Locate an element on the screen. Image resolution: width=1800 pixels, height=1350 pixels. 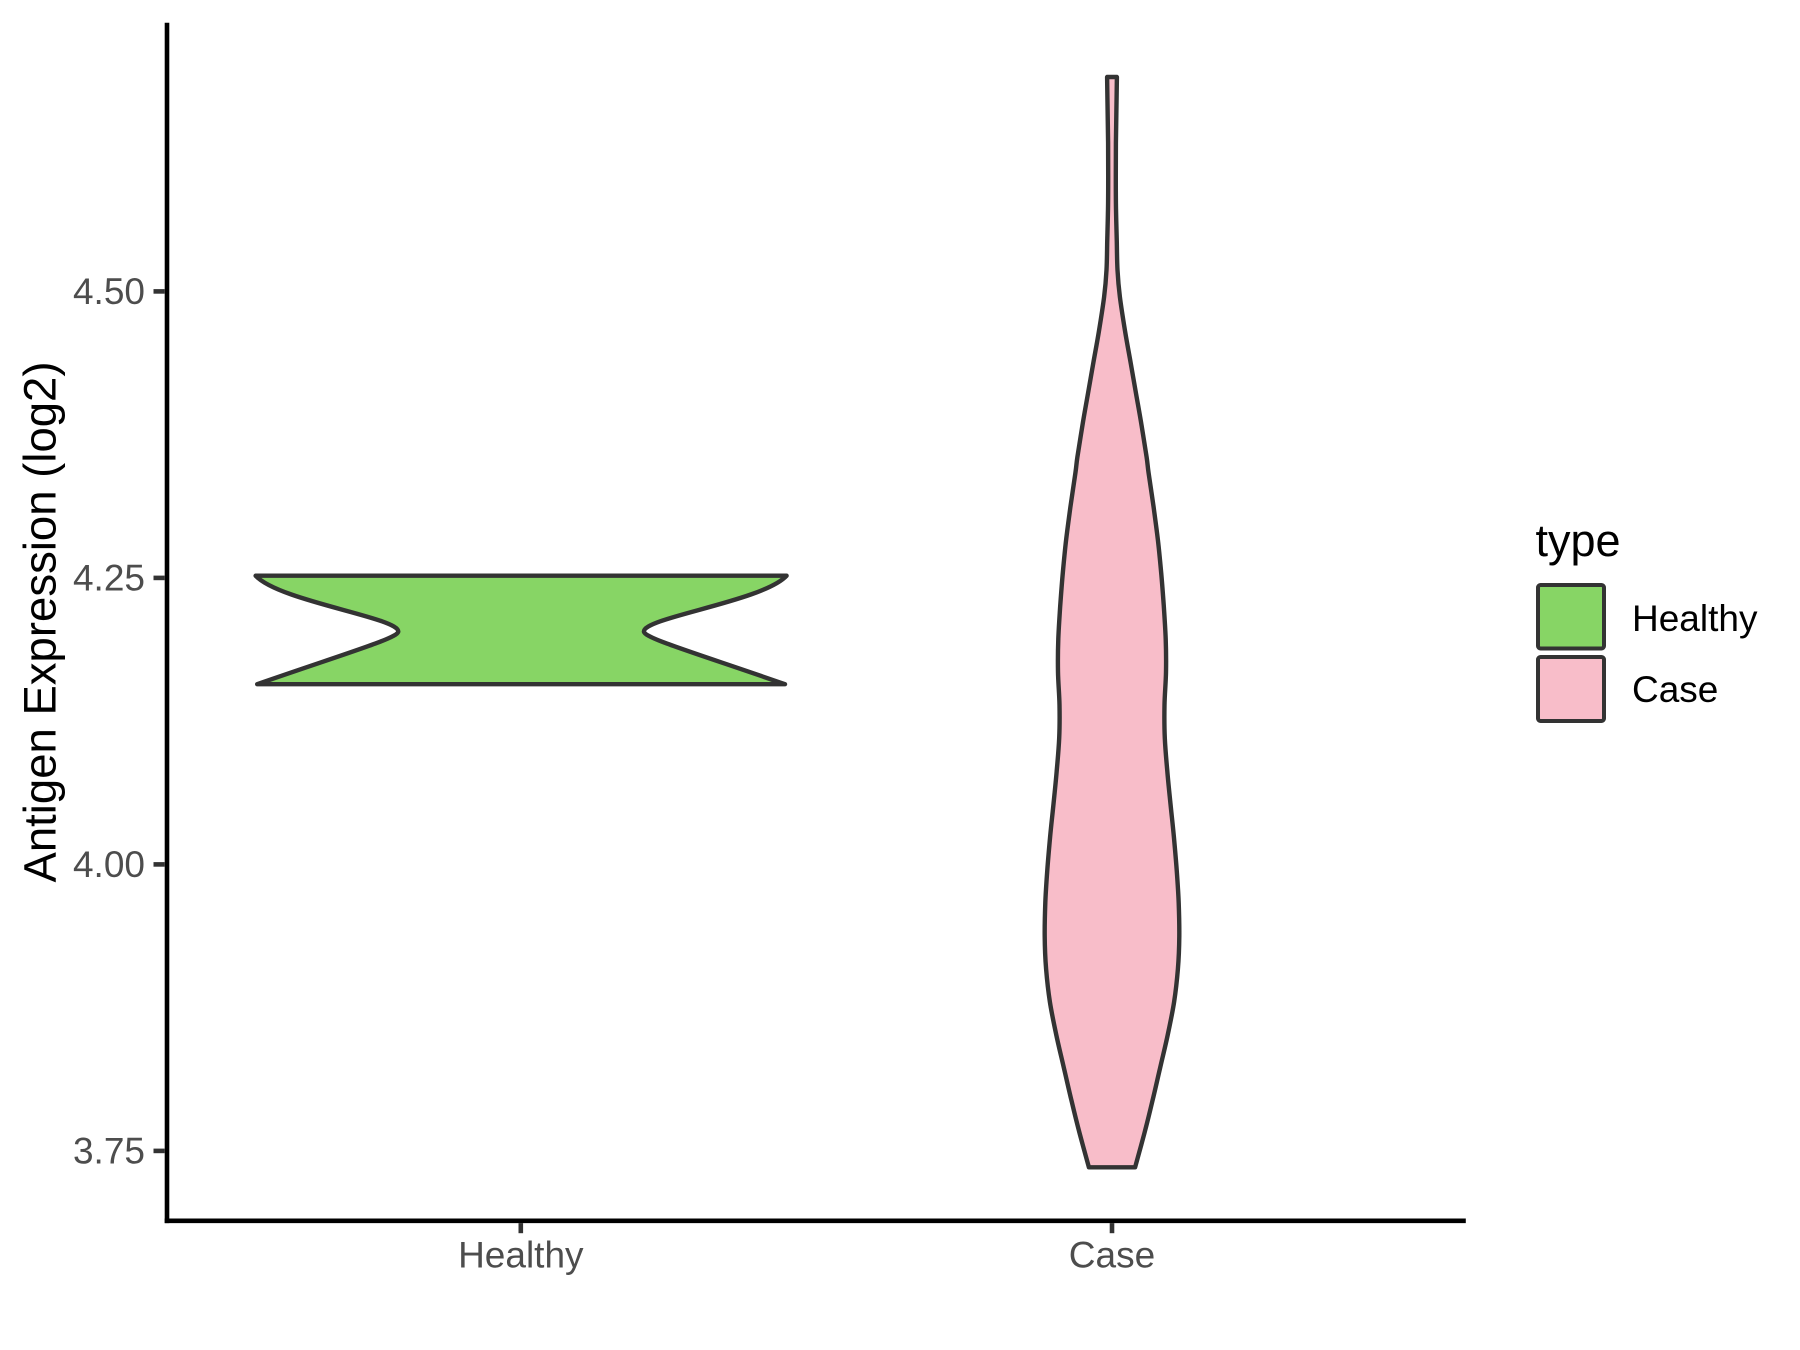
svg-text: 3.75 is located at coordinates (109, 1151).